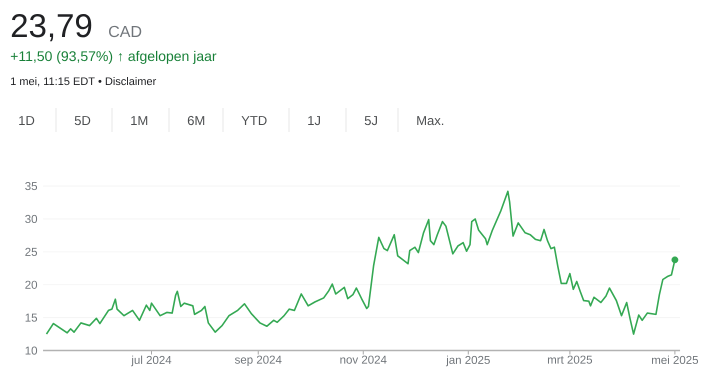  What do you see at coordinates (370, 121) in the screenshot?
I see `text: 5J` at bounding box center [370, 121].